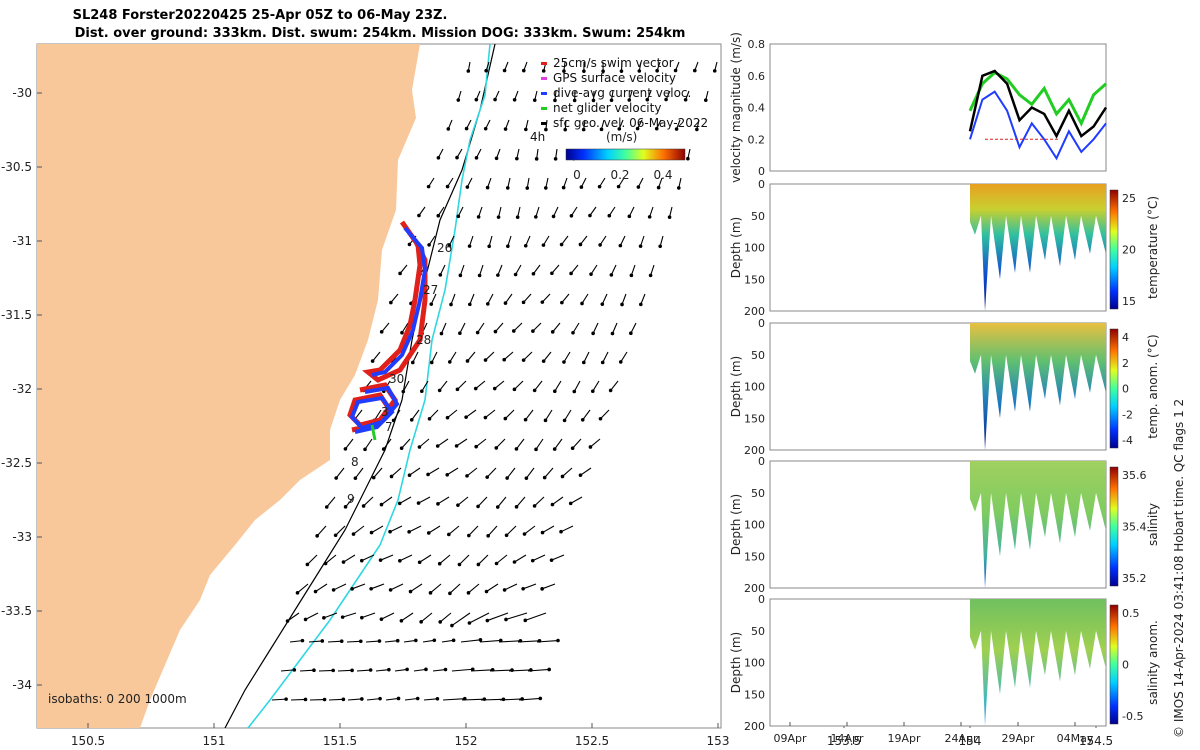 The image size is (1200, 750). Describe the element at coordinates (757, 76) in the screenshot. I see `y-tick-label: 0.6` at that location.